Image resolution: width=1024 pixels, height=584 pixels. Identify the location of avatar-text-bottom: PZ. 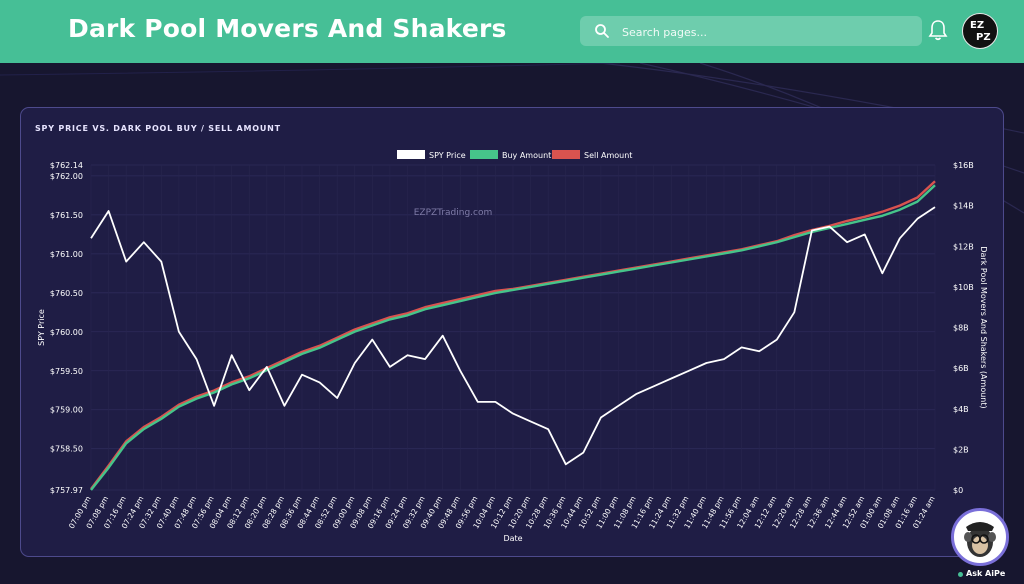
(983, 37).